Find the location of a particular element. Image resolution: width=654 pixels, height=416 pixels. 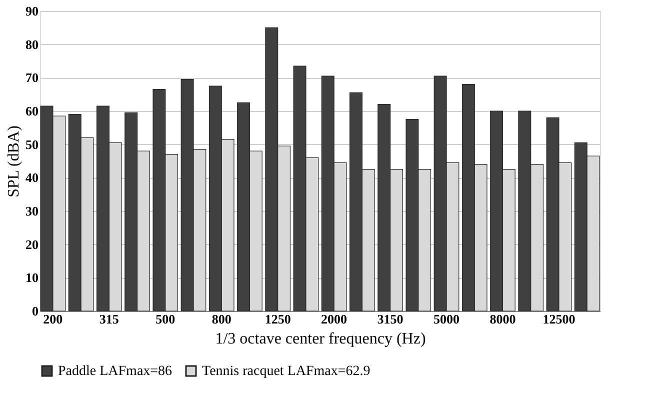

y-tick-label: 50 is located at coordinates (32, 144).